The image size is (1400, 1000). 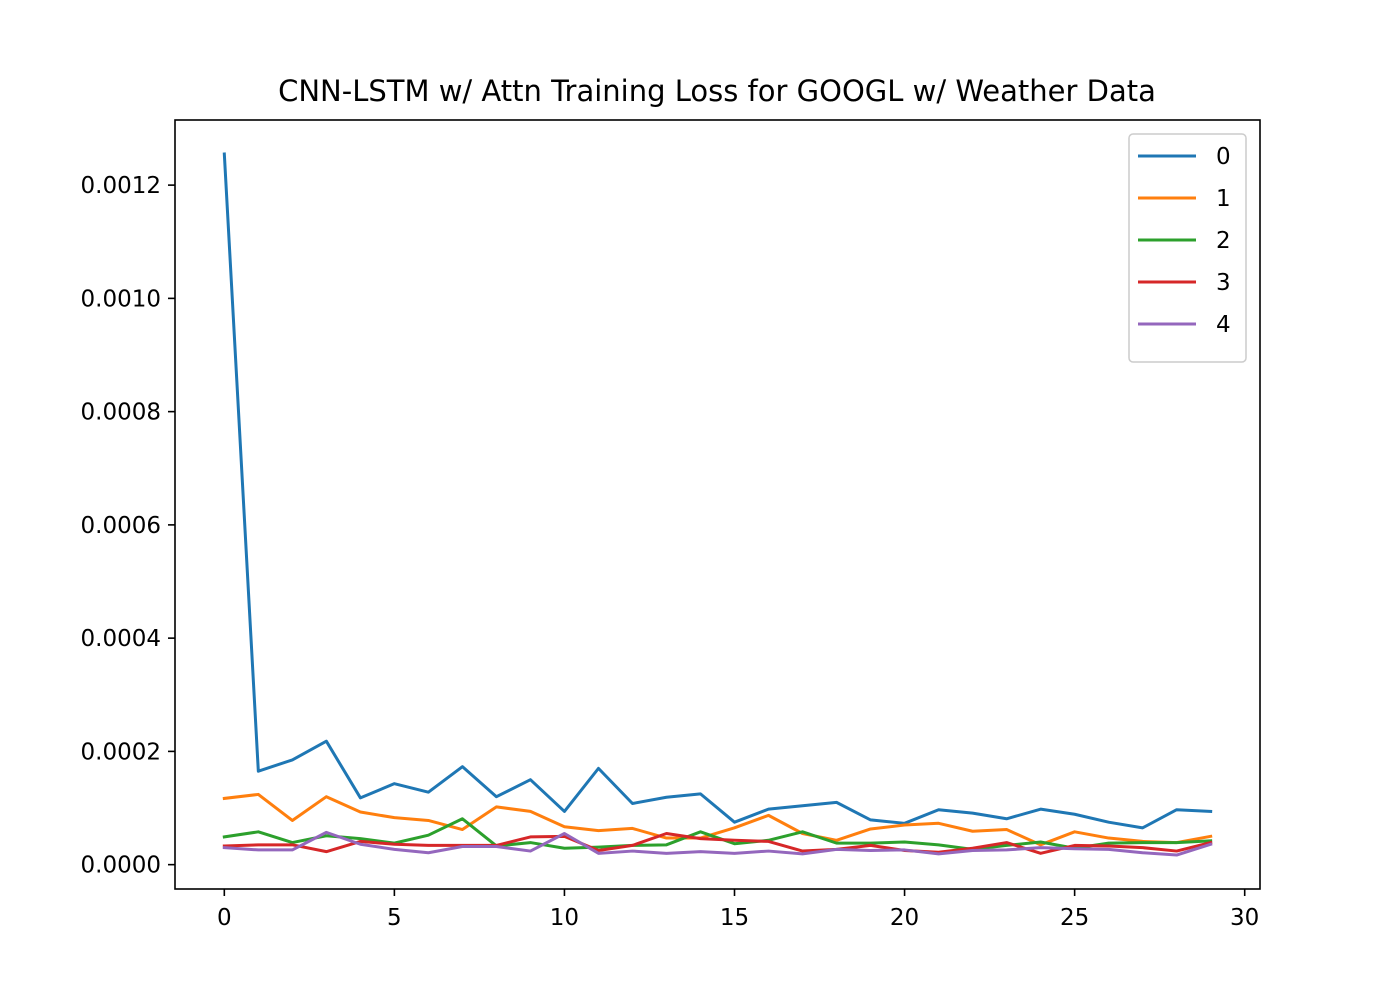 What do you see at coordinates (1223, 325) in the screenshot?
I see `legend-label-4: 4` at bounding box center [1223, 325].